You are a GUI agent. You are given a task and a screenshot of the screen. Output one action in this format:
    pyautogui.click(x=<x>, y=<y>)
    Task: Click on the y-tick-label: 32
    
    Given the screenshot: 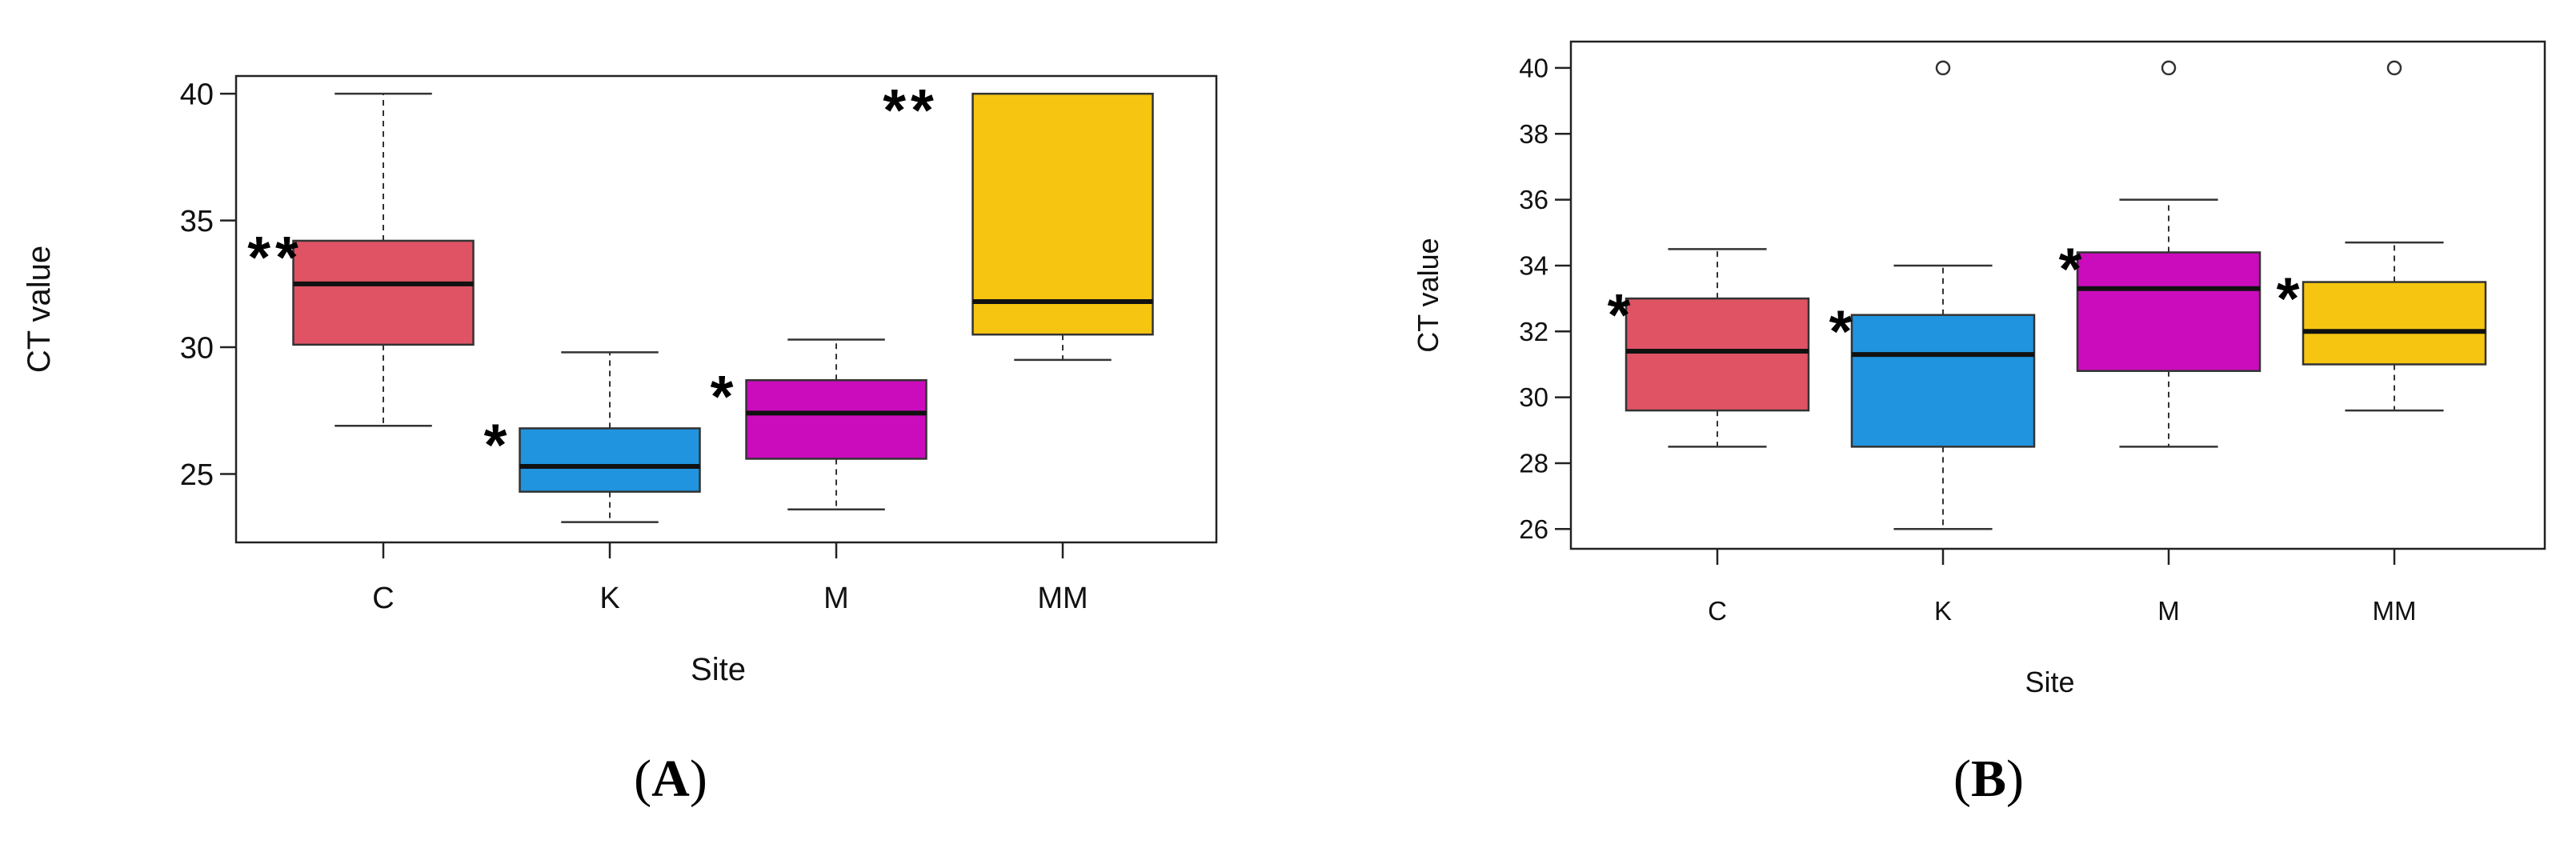 What is the action you would take?
    pyautogui.click(x=1533, y=331)
    